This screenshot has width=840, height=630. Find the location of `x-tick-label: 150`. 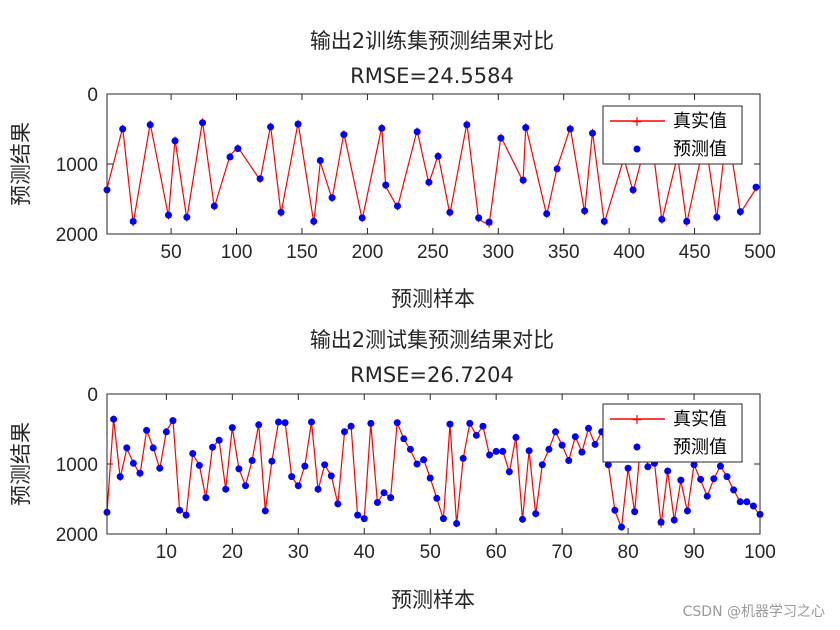

x-tick-label: 150 is located at coordinates (302, 252).